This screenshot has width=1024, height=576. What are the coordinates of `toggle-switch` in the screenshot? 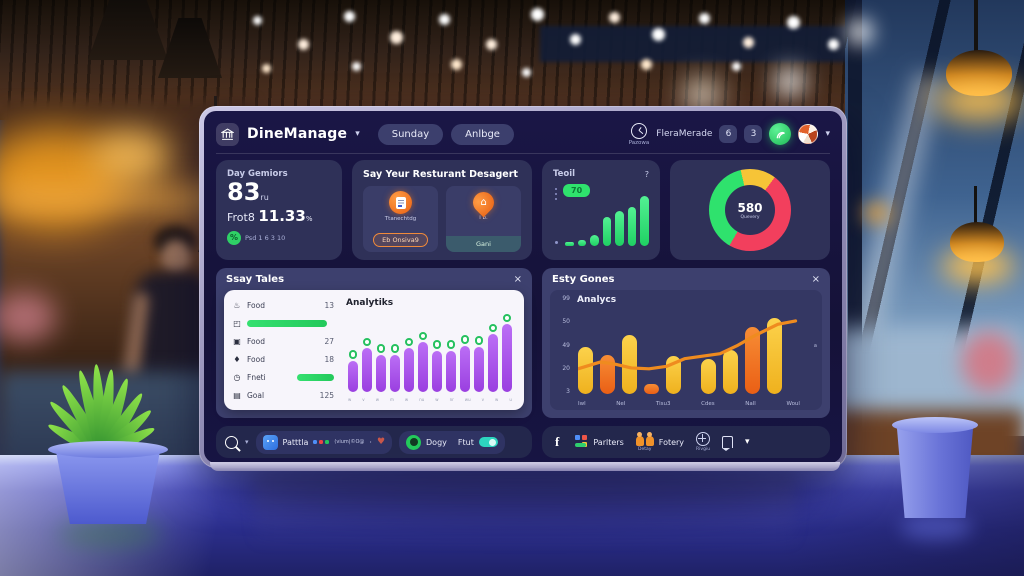 It's located at (488, 442).